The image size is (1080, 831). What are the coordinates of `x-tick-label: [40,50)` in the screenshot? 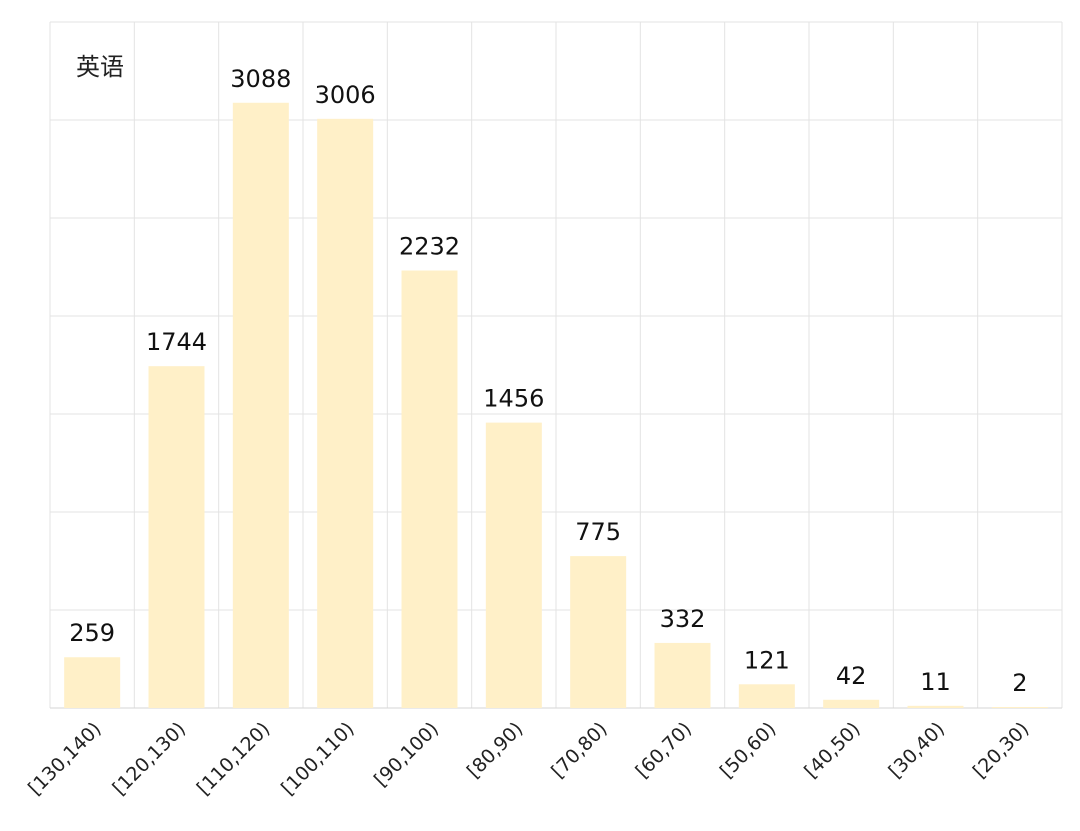 It's located at (832, 750).